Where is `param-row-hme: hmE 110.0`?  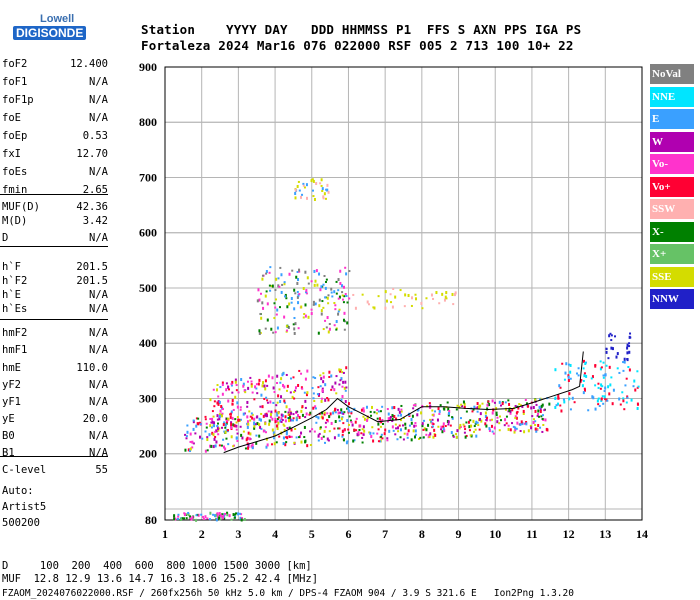
param-row-hme: hmE 110.0 is located at coordinates (55, 368).